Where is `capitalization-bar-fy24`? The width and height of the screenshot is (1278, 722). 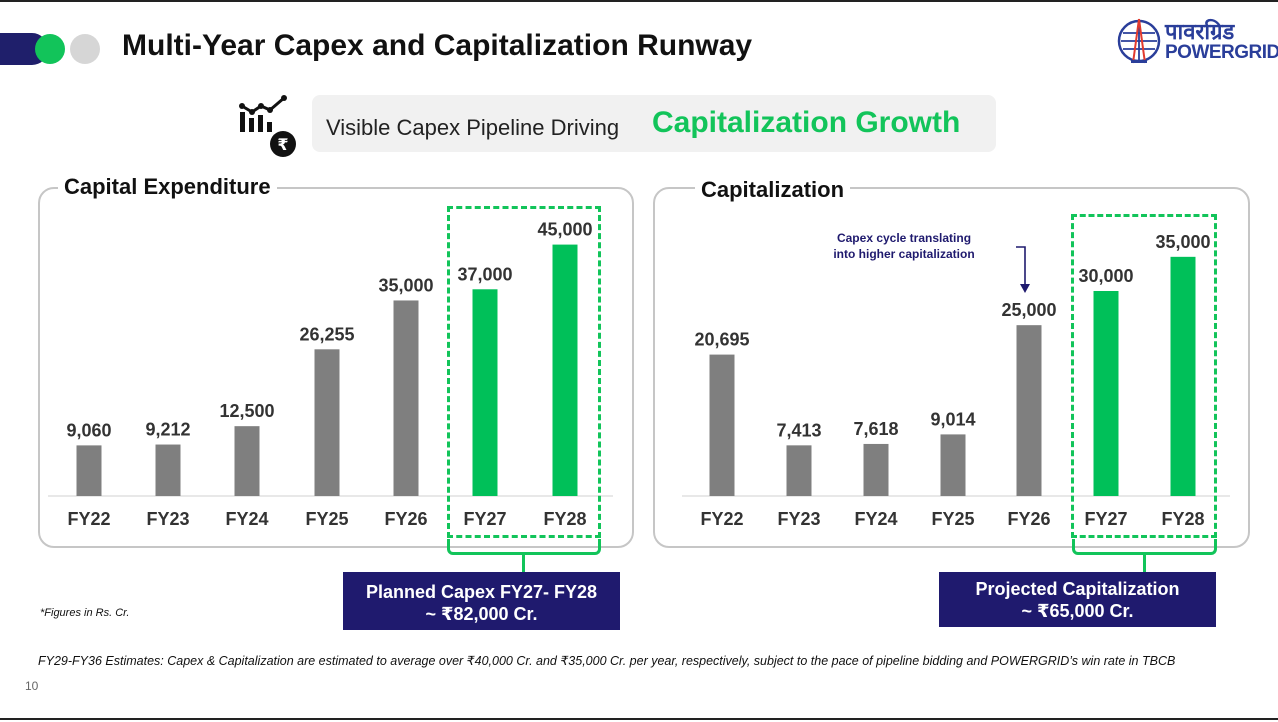 capitalization-bar-fy24 is located at coordinates (876, 469).